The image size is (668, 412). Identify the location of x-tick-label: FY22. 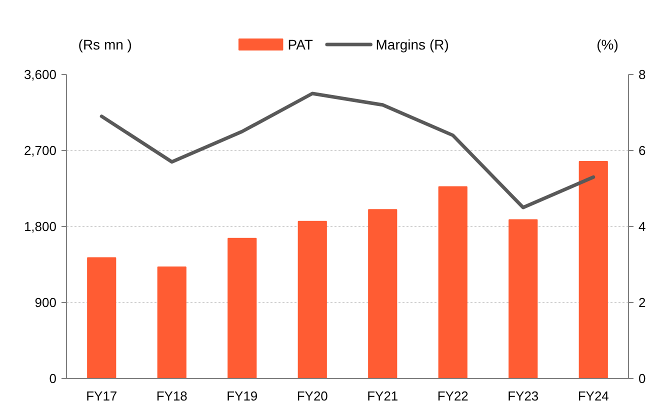
(452, 396).